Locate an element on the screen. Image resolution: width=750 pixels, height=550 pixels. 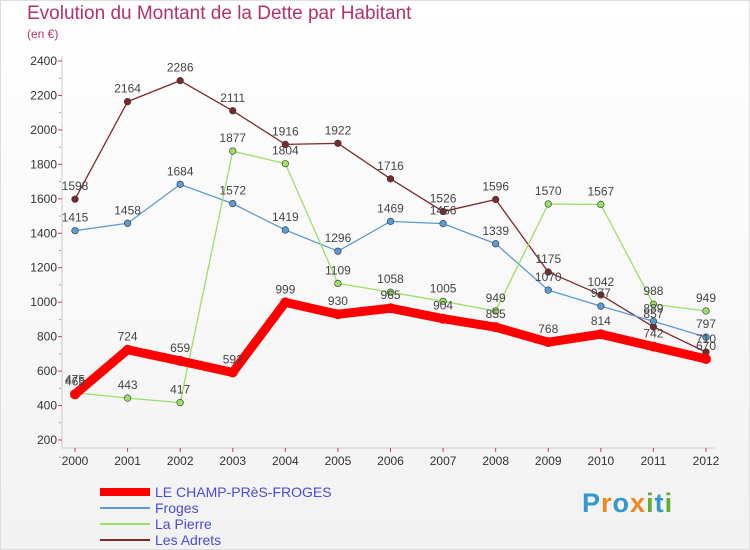
data-label: 742 is located at coordinates (653, 334).